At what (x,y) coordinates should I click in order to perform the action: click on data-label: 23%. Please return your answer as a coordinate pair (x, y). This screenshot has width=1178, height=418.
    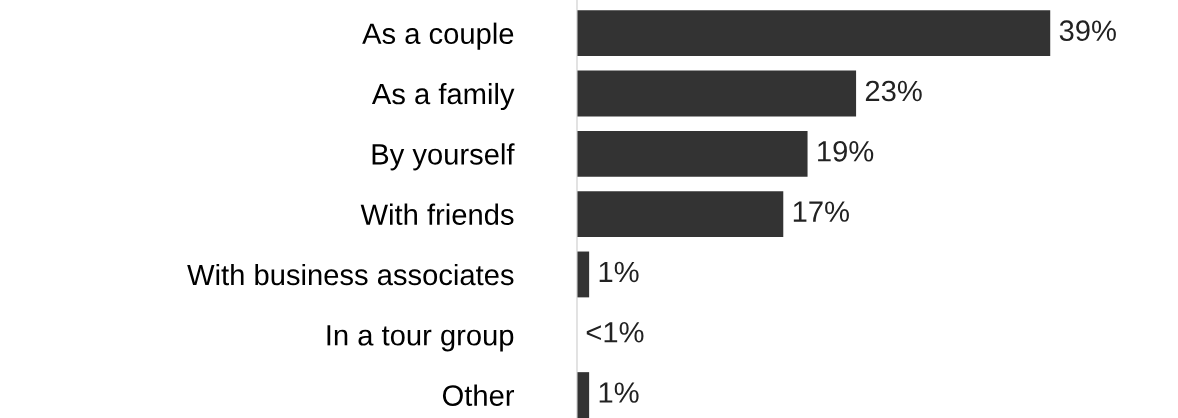
    Looking at the image, I should click on (893, 91).